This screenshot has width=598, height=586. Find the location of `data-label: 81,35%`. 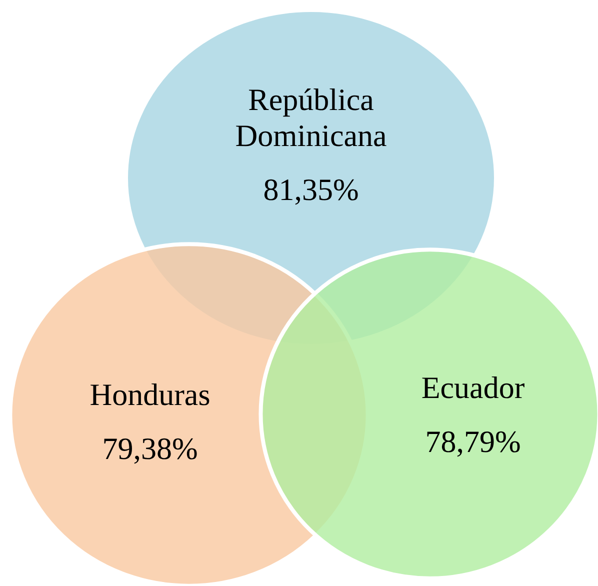

data-label: 81,35% is located at coordinates (311, 189).